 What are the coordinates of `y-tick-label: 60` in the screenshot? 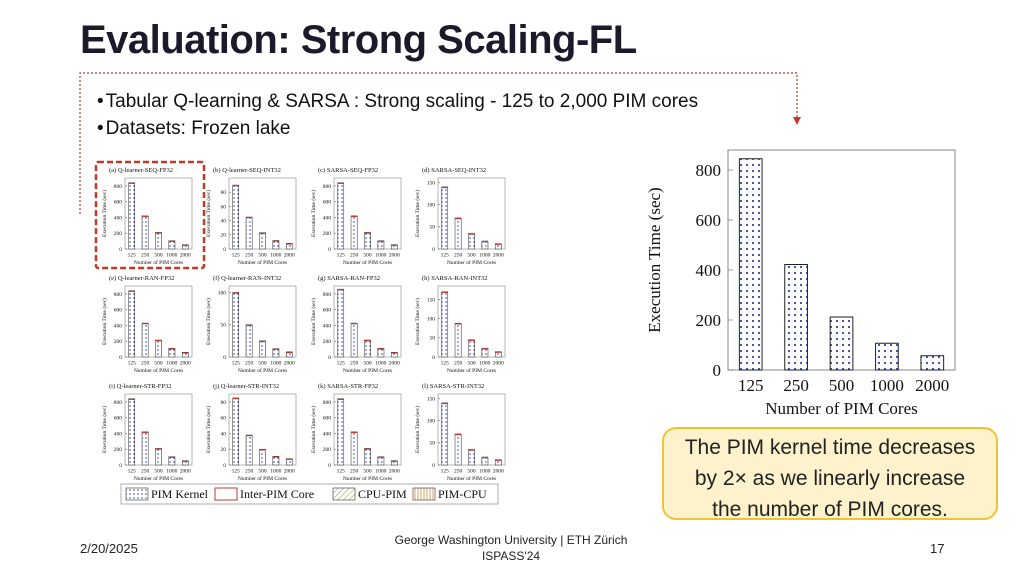 It's located at (224, 419).